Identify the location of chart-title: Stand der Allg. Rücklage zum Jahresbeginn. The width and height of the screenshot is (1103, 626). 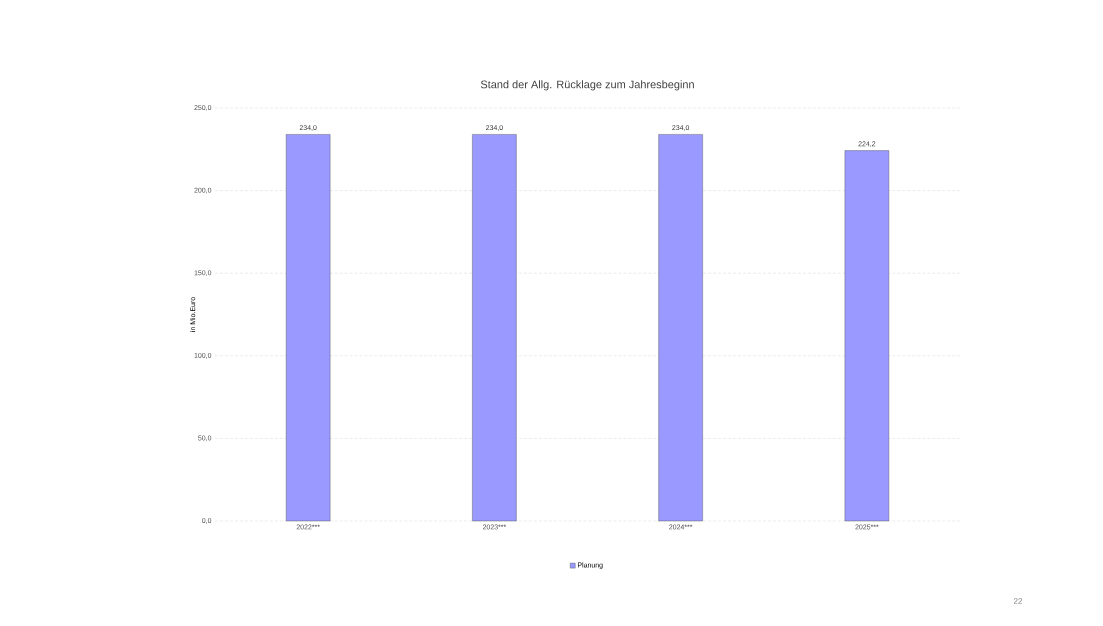
(587, 85).